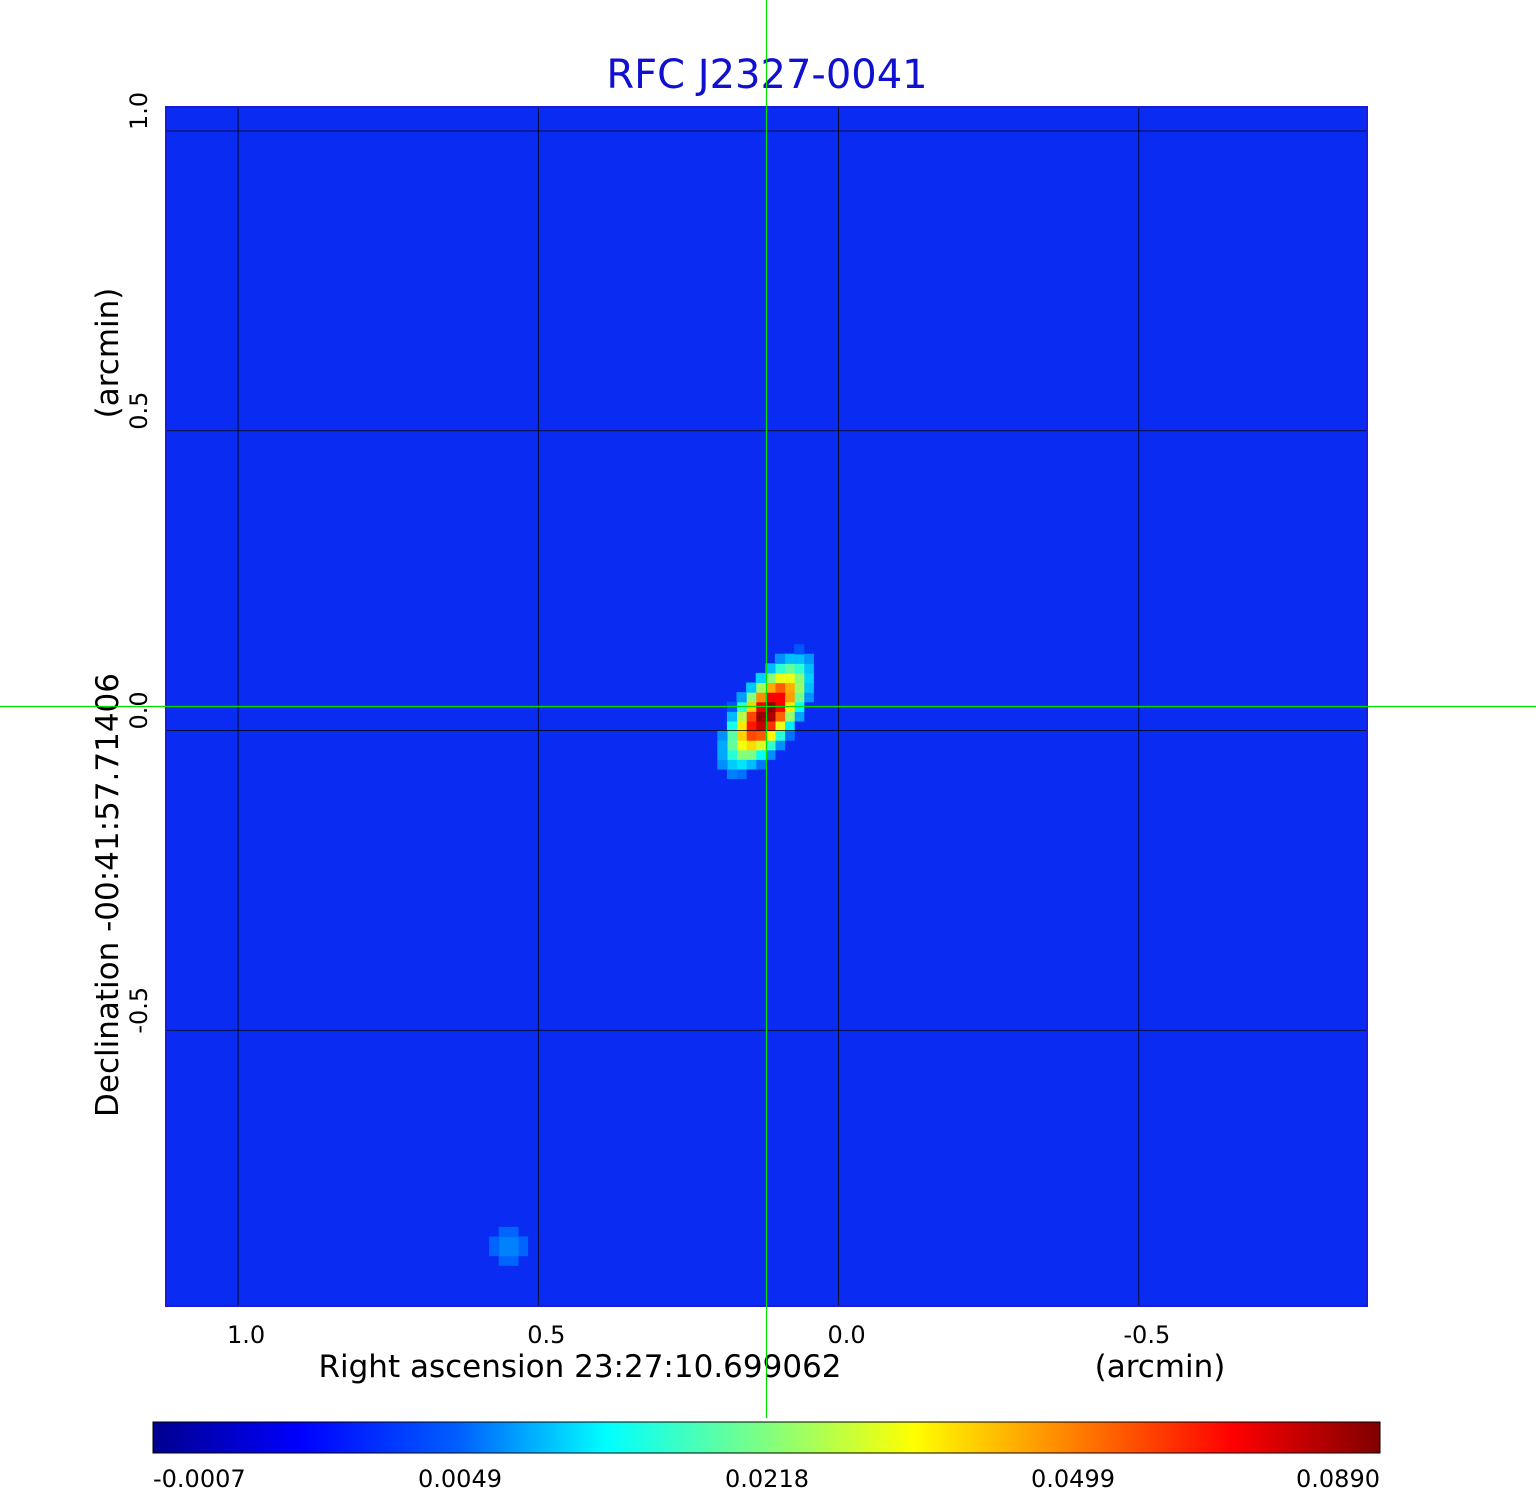  Describe the element at coordinates (1073, 1479) in the screenshot. I see `colorbar-tick-label: 0.0499` at that location.